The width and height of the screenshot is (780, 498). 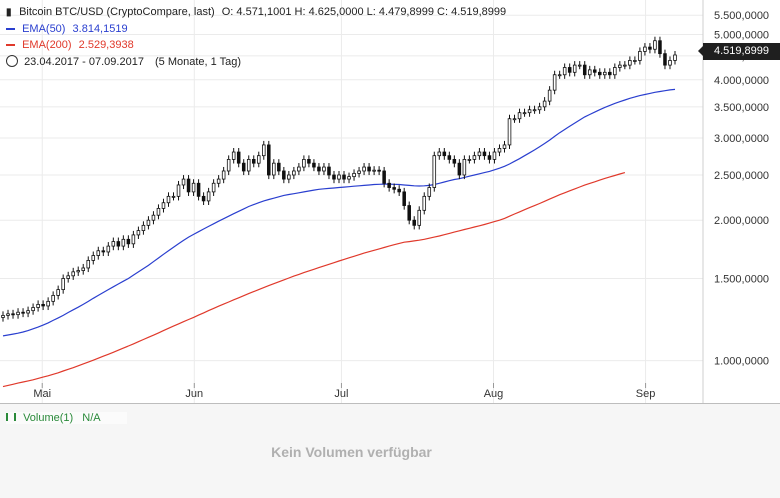 What do you see at coordinates (741, 221) in the screenshot?
I see `y-tick-label: 2.000,0000` at bounding box center [741, 221].